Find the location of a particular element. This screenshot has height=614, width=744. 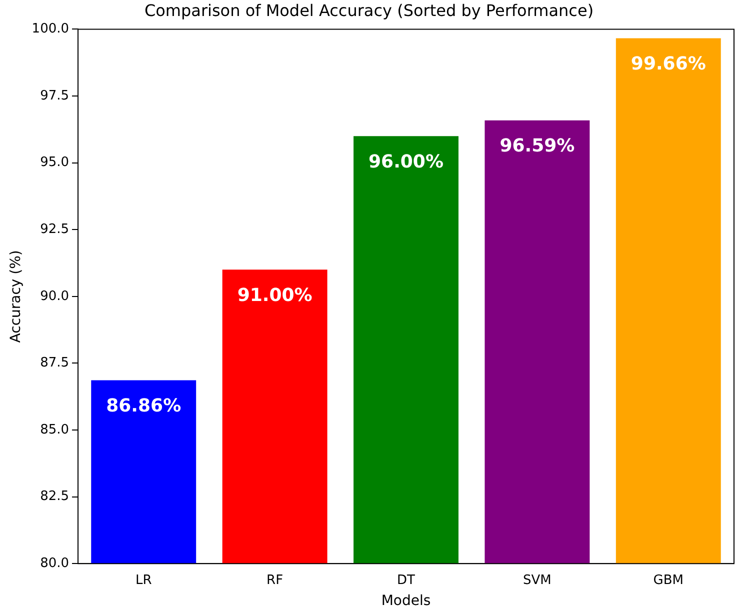

chart-title: Comparison of Model Accuracy (Sorted by Performance) is located at coordinates (369, 10).